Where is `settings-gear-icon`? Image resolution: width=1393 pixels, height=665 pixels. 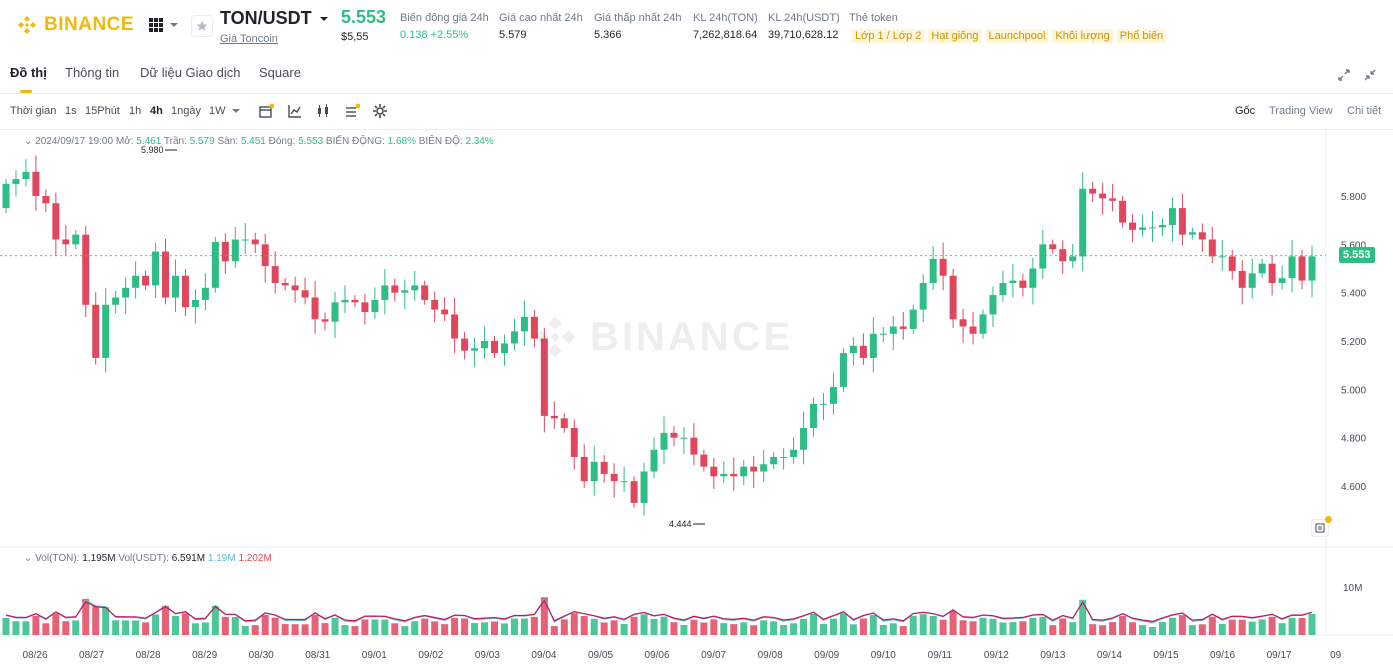 settings-gear-icon is located at coordinates (380, 111).